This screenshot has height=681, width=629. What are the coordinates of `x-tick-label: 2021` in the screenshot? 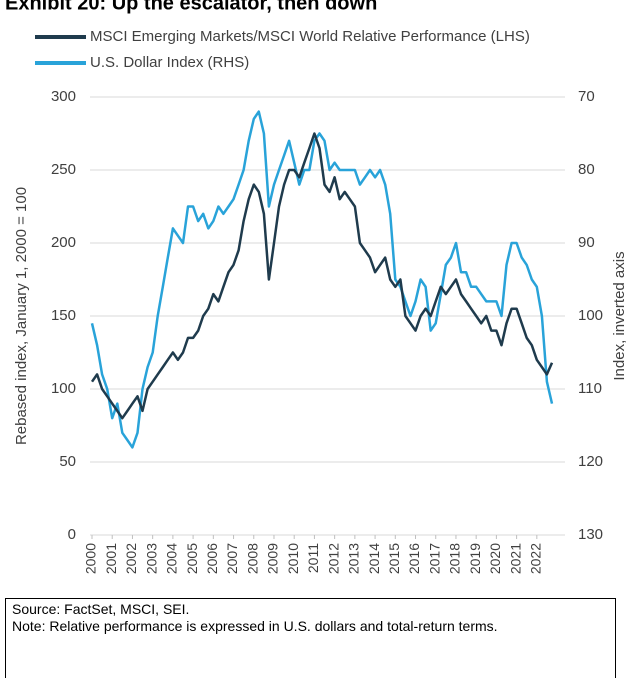 It's located at (515, 558).